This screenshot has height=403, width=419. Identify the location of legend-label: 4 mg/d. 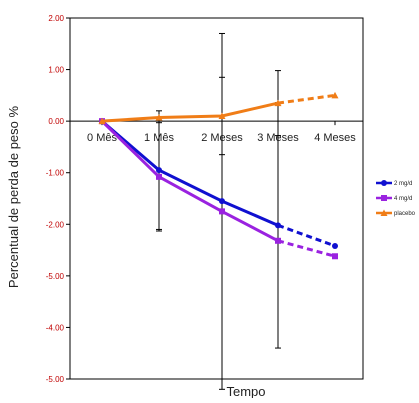
(403, 199).